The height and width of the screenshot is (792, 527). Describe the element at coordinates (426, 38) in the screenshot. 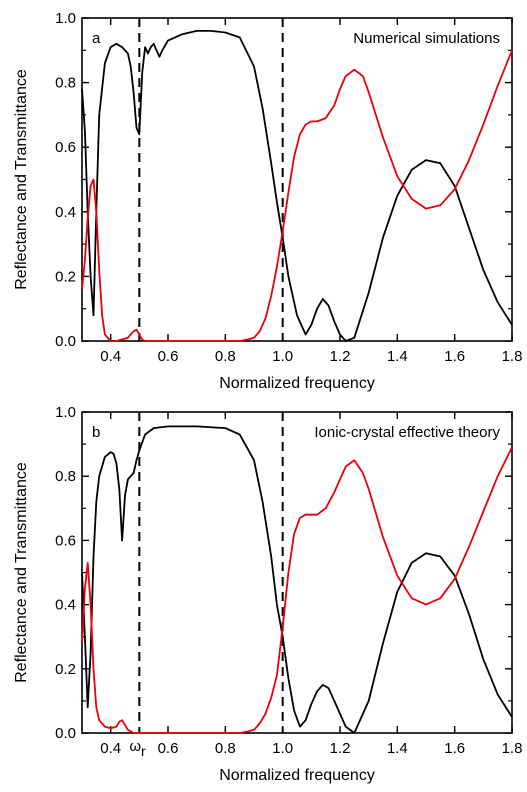

I see `chart-annotation: Numerical simulations` at that location.